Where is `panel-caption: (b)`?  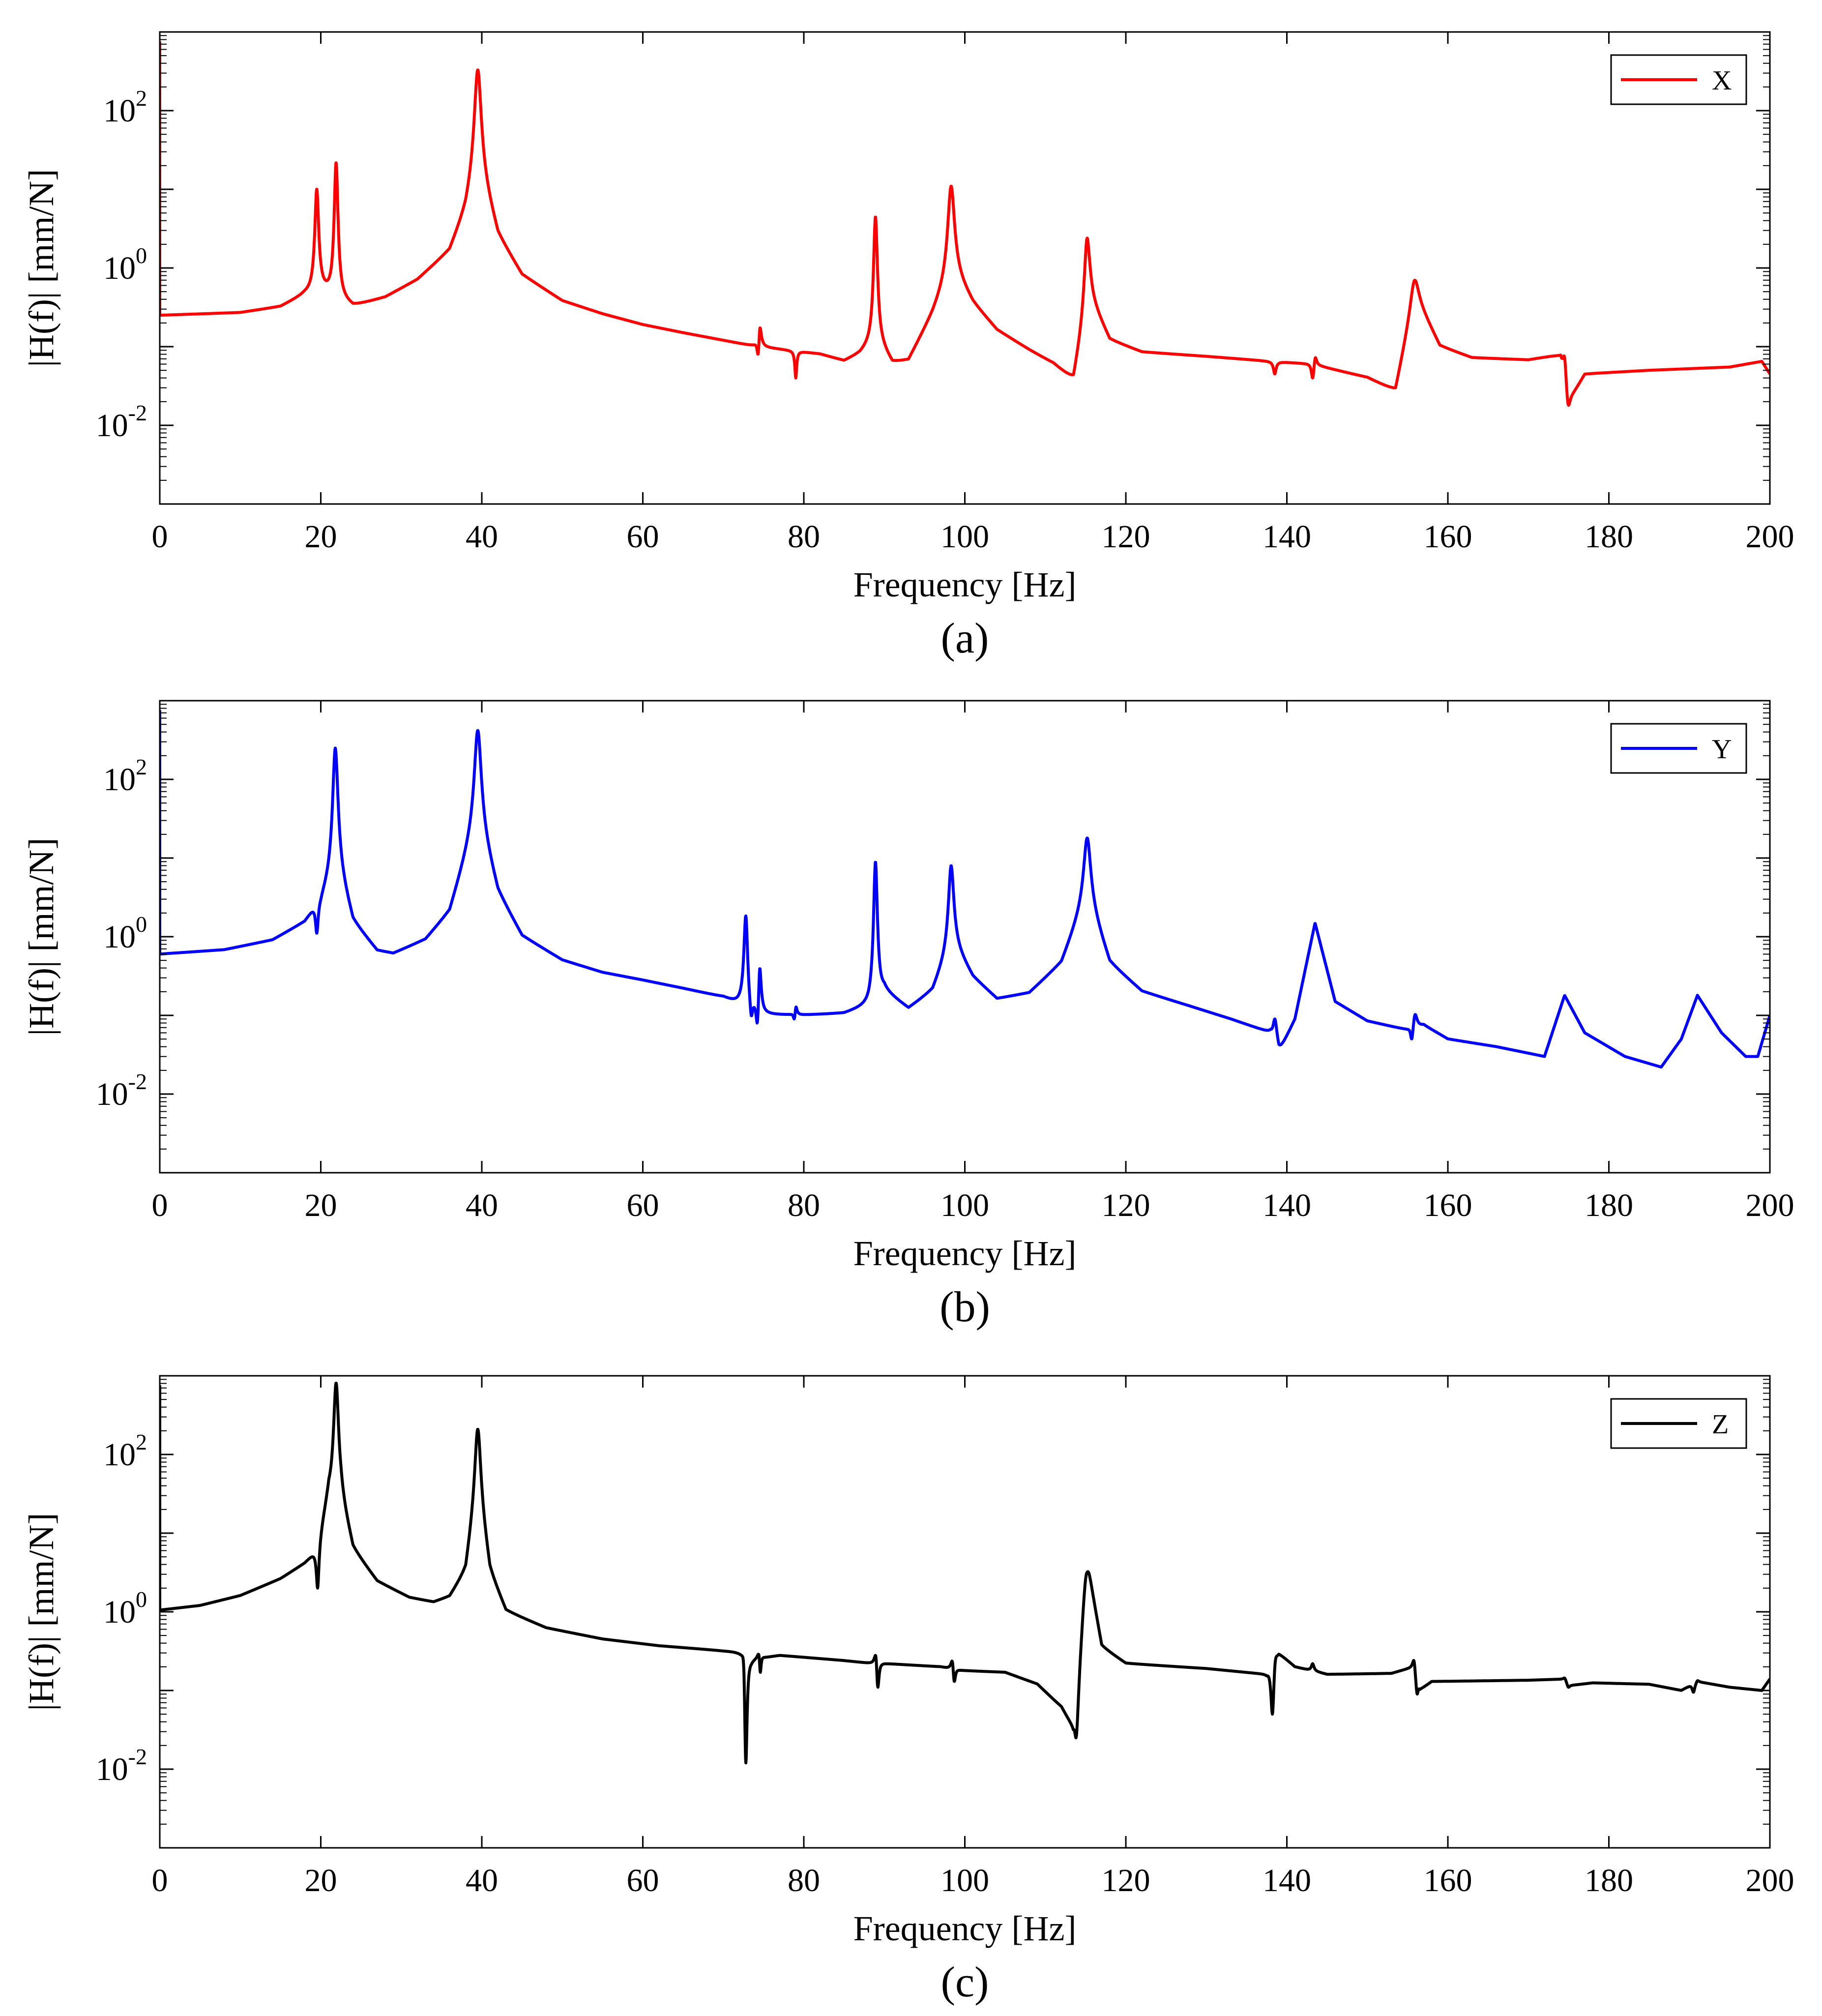
panel-caption: (b) is located at coordinates (965, 1307).